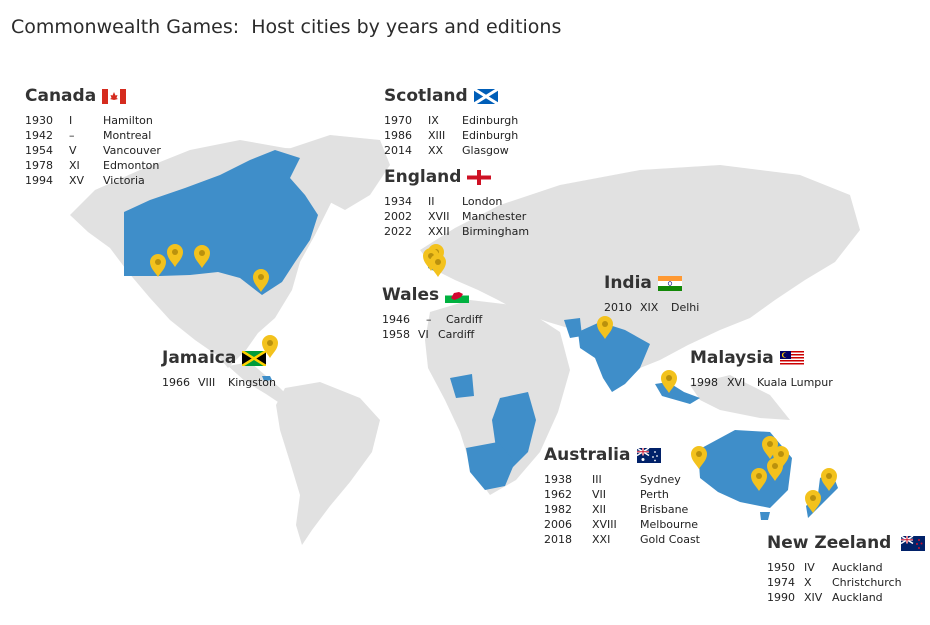  What do you see at coordinates (88, 135) in the screenshot?
I see `table-row: 1942– Montreal` at bounding box center [88, 135].